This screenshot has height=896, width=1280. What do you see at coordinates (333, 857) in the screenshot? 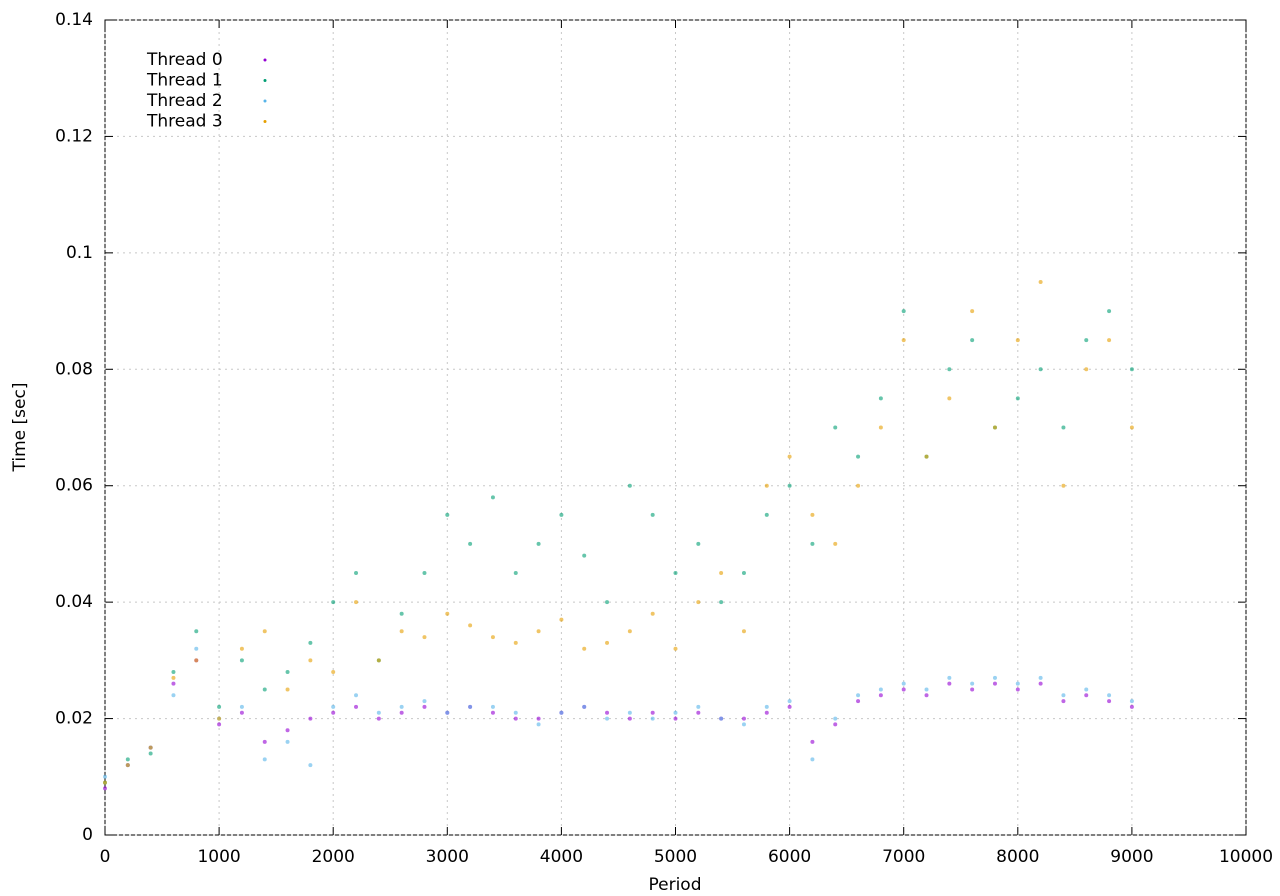
I see `x-tick-label: 2000` at bounding box center [333, 857].